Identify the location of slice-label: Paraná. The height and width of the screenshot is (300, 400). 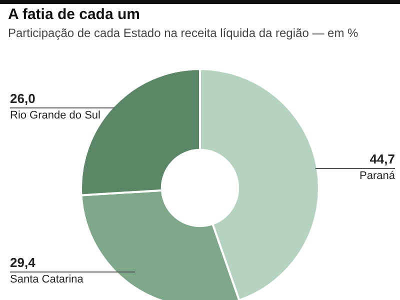
(378, 176).